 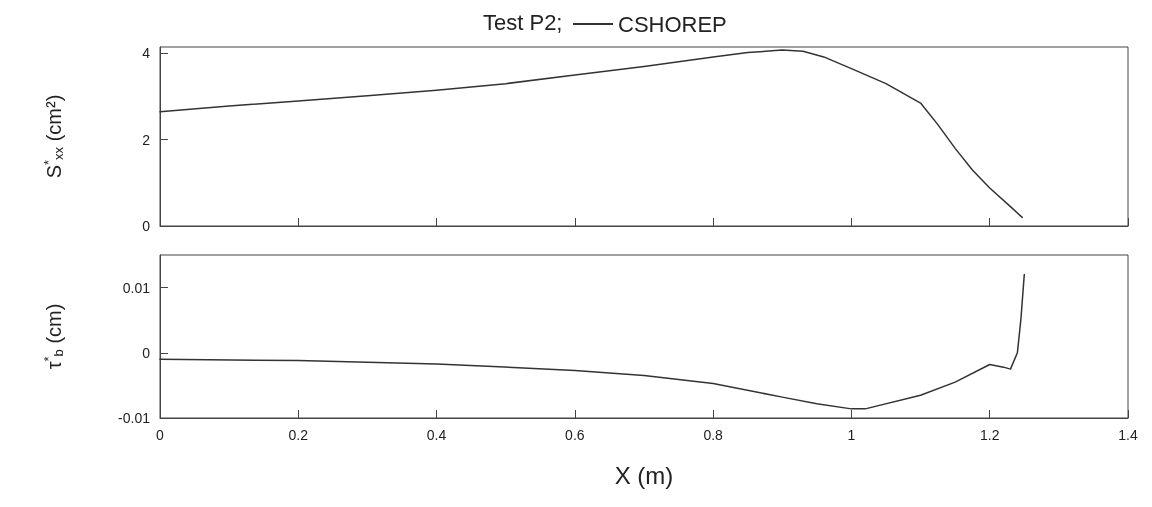 What do you see at coordinates (575, 435) in the screenshot?
I see `x-tick-label: 0.6` at bounding box center [575, 435].